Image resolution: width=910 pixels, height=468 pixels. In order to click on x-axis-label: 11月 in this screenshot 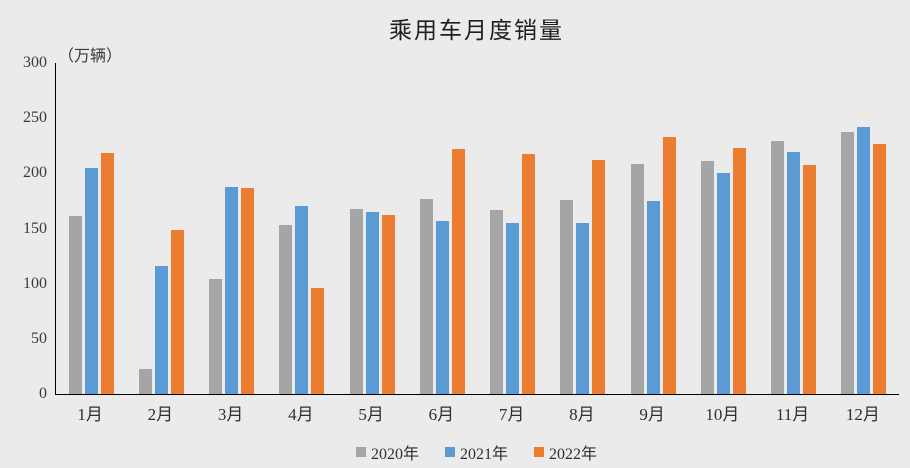, I will do `click(792, 414)`.